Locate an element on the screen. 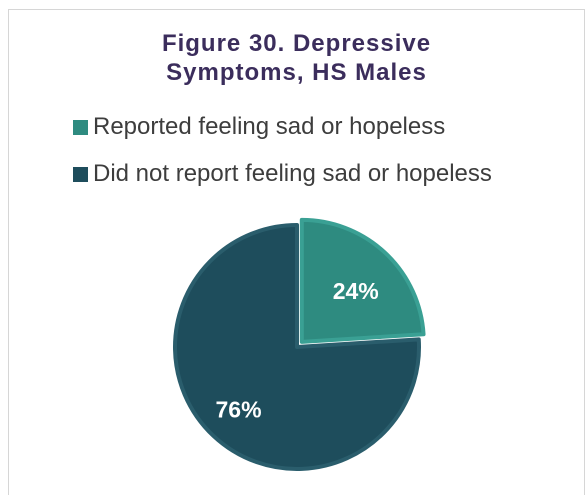 This screenshot has width=587, height=495. legend-item-not-reported: Did not report feeling sad or hopeless is located at coordinates (282, 174).